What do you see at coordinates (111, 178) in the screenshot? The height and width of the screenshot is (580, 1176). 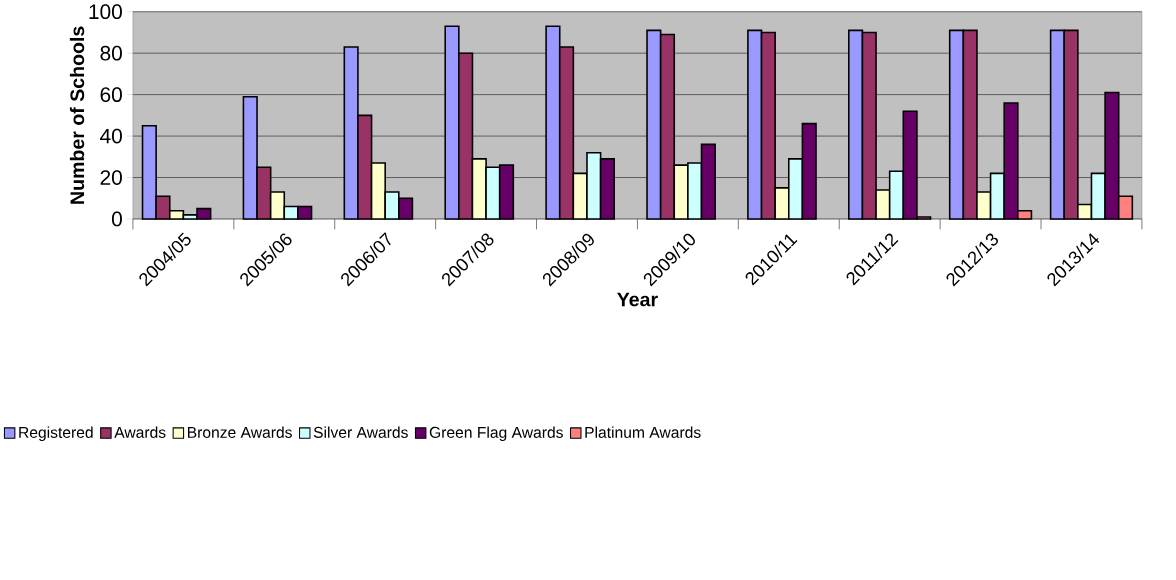 I see `y-tick-label: 20` at bounding box center [111, 178].